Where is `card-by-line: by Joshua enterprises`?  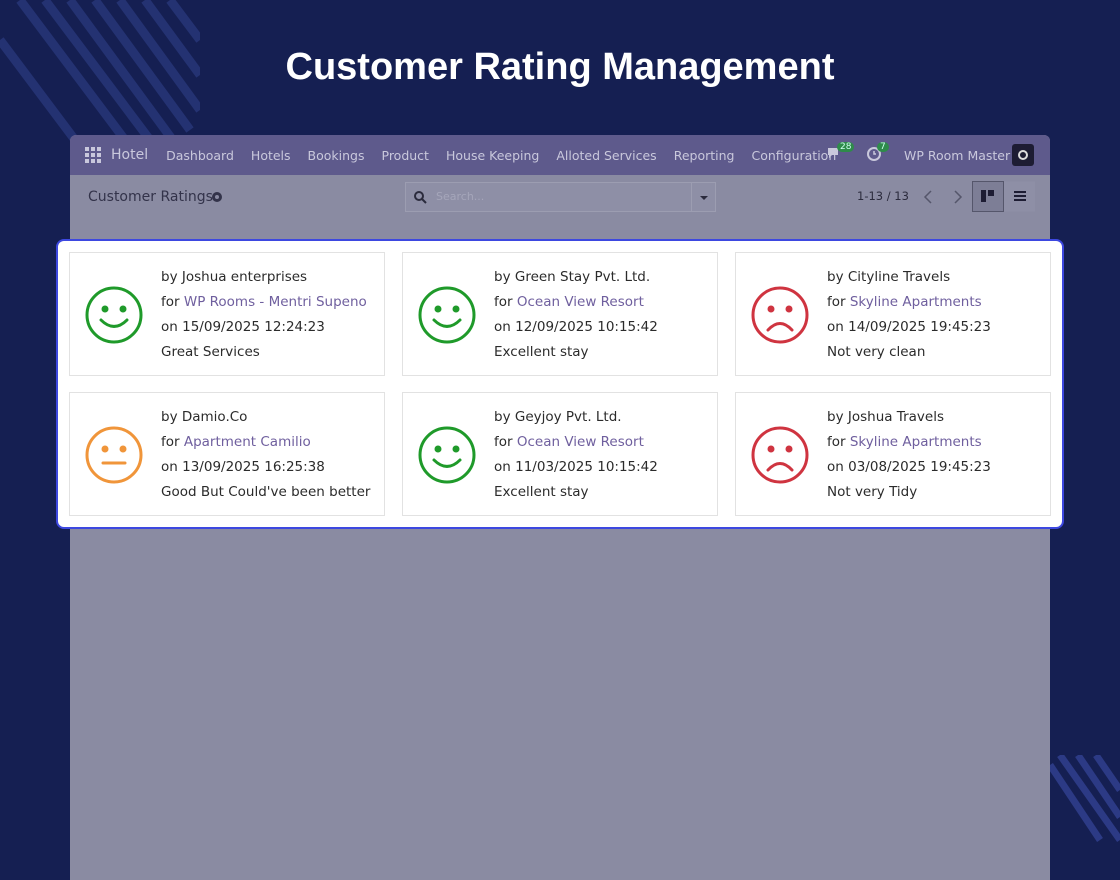 card-by-line: by Joshua enterprises is located at coordinates (234, 277).